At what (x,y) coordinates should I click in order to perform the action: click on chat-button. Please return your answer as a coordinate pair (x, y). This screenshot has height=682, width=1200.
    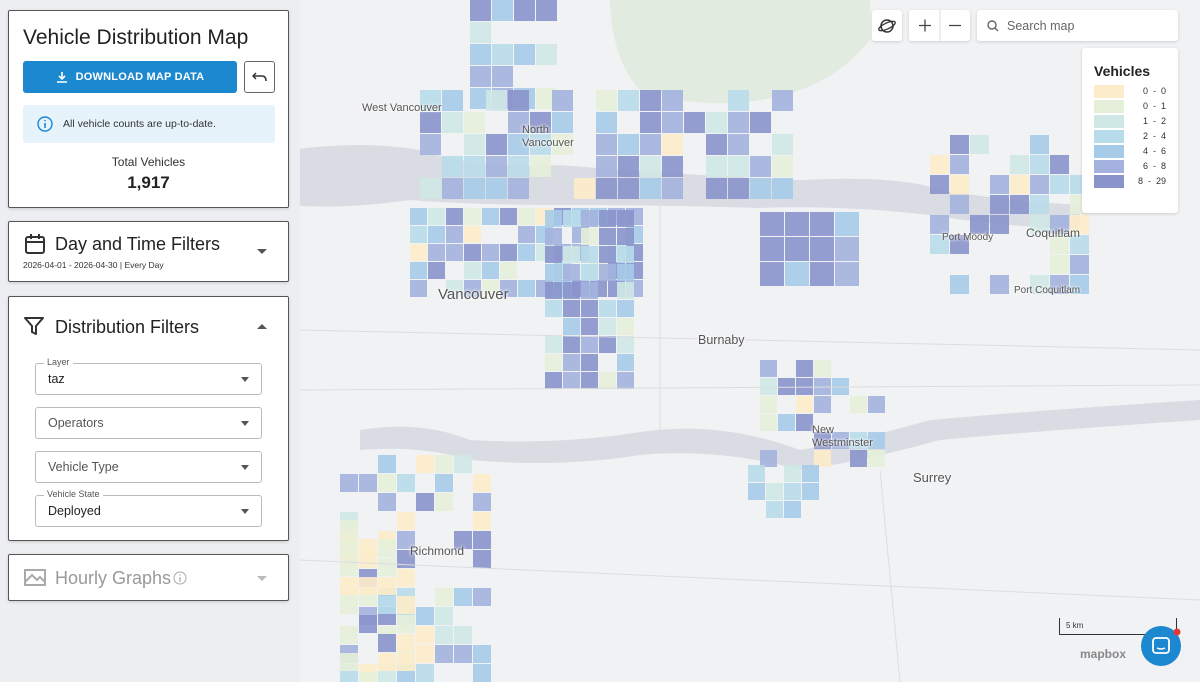
    Looking at the image, I should click on (1161, 646).